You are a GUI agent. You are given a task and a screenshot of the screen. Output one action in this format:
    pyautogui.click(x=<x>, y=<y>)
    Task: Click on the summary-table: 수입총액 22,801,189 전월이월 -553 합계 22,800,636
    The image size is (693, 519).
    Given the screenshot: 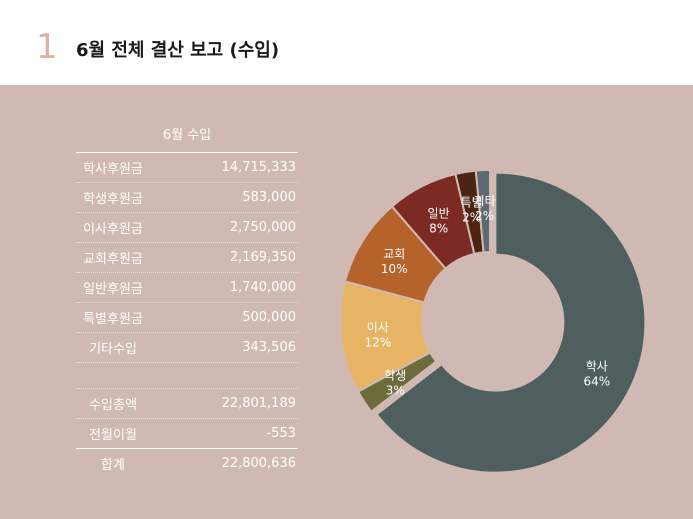 What is the action you would take?
    pyautogui.click(x=187, y=433)
    